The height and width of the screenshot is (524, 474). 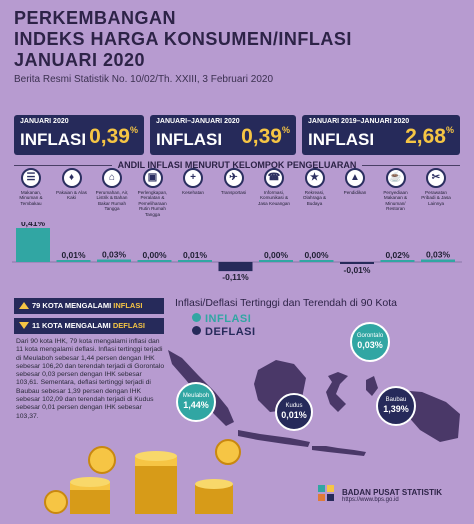 What do you see at coordinates (370, 500) in the screenshot?
I see `footer-url: https://www.bps.go.id` at bounding box center [370, 500].